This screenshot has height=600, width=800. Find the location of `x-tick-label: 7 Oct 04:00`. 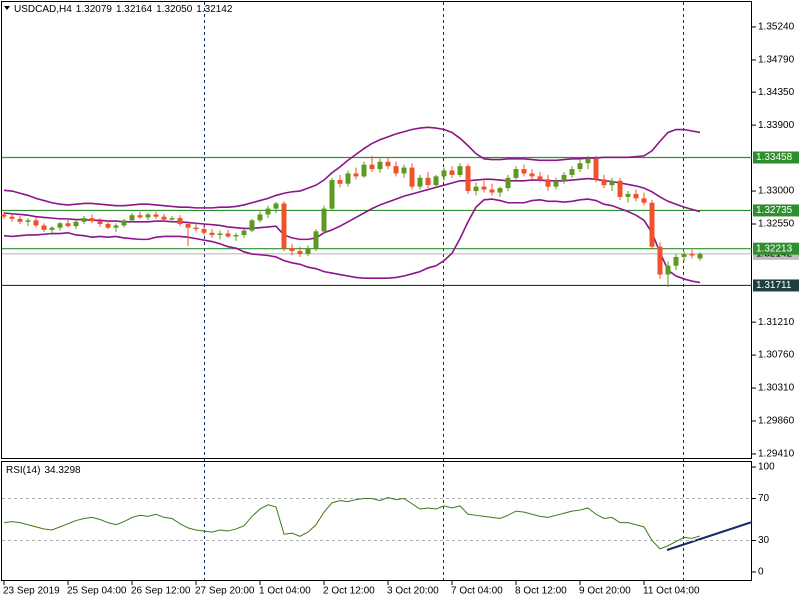

x-tick-label: 7 Oct 04:00 is located at coordinates (477, 591).